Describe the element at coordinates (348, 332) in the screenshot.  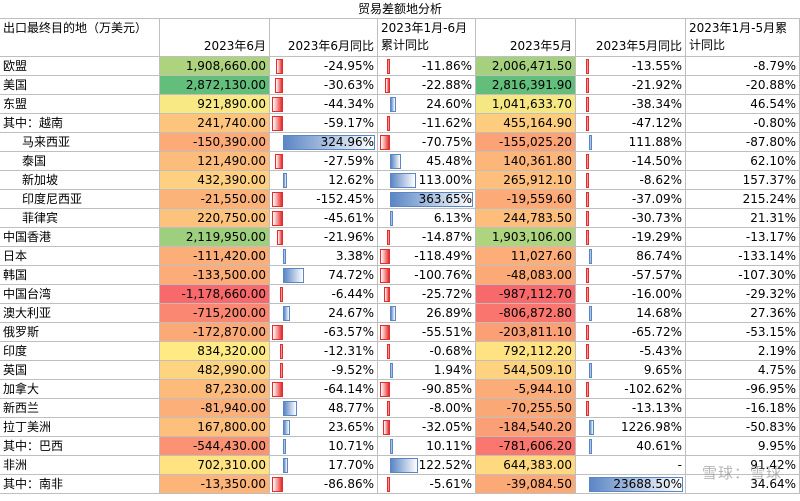
I see `cell-value: -63.57%` at that location.